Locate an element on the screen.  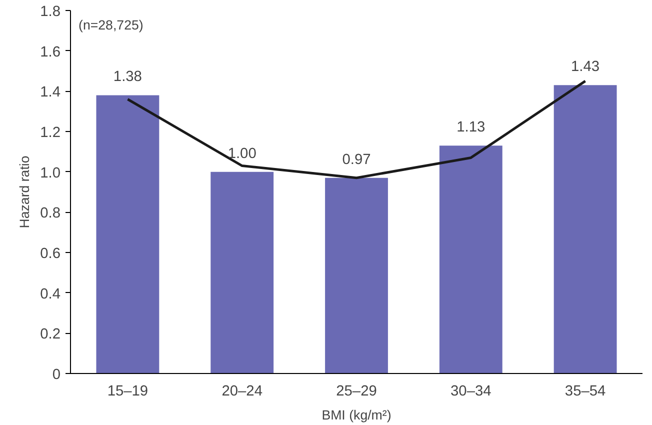
data-label: 0.97 is located at coordinates (356, 160).